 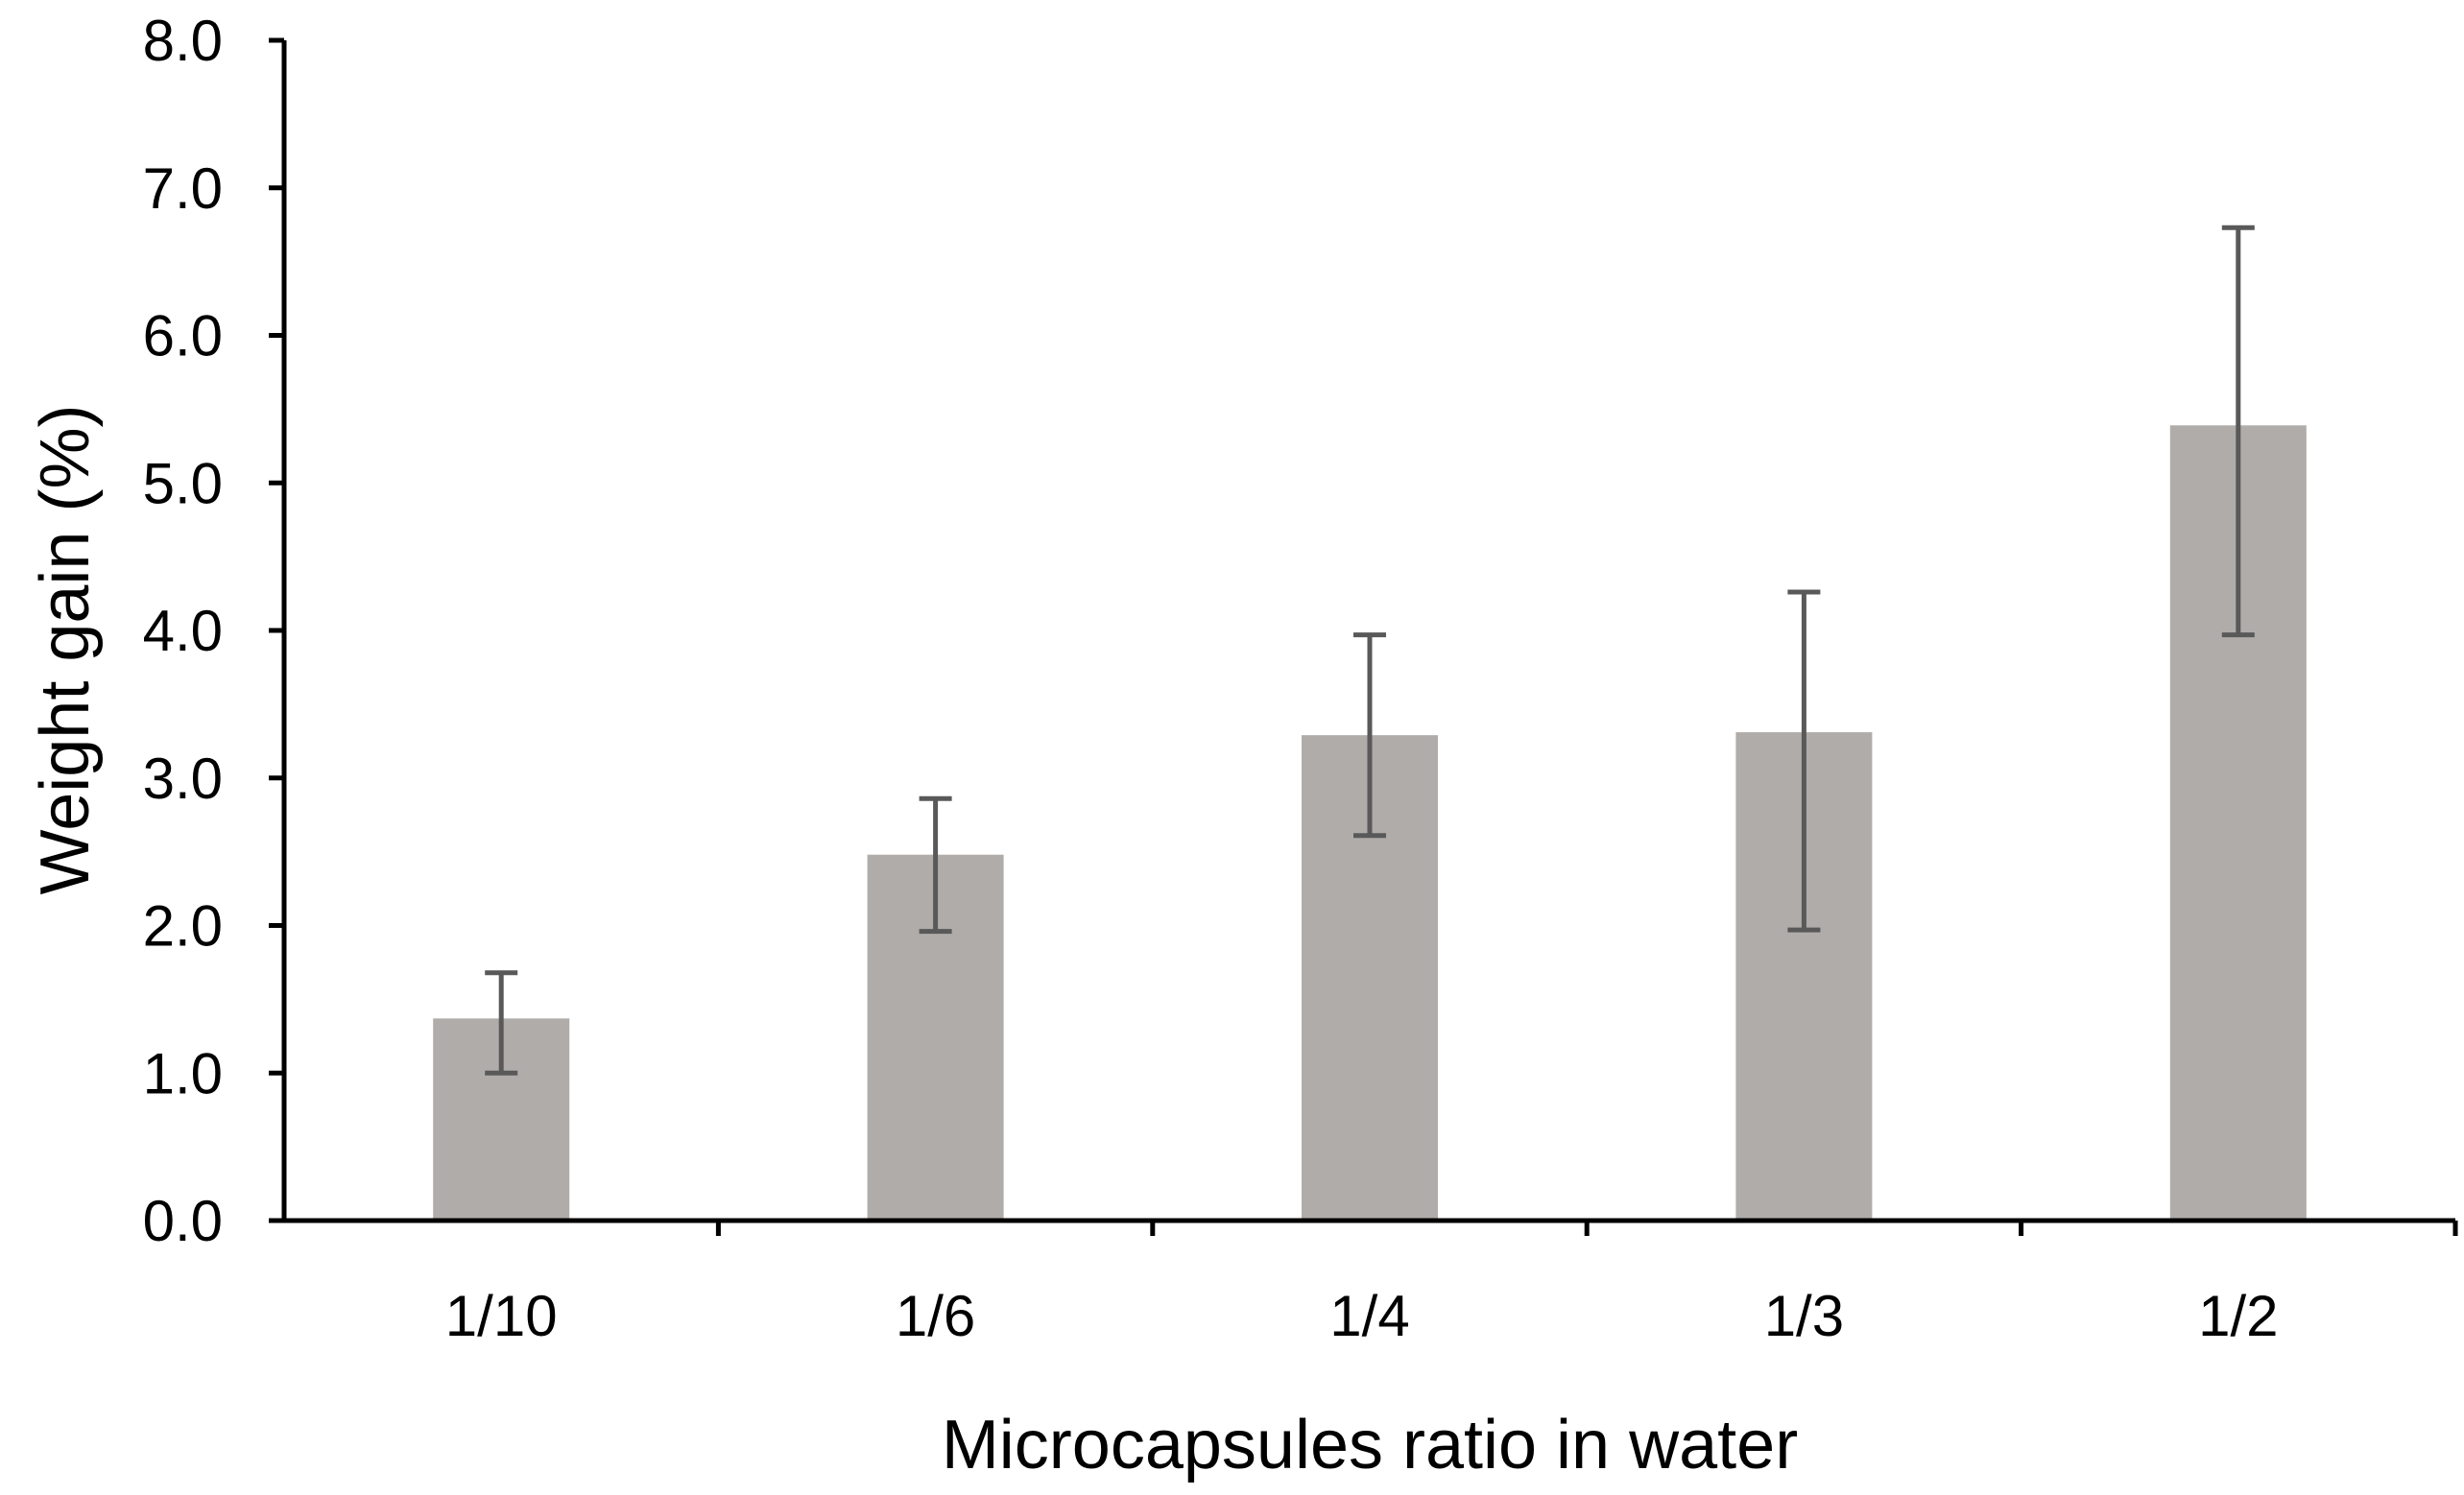 I want to click on y-tick-label: 3.0, so click(x=183, y=779).